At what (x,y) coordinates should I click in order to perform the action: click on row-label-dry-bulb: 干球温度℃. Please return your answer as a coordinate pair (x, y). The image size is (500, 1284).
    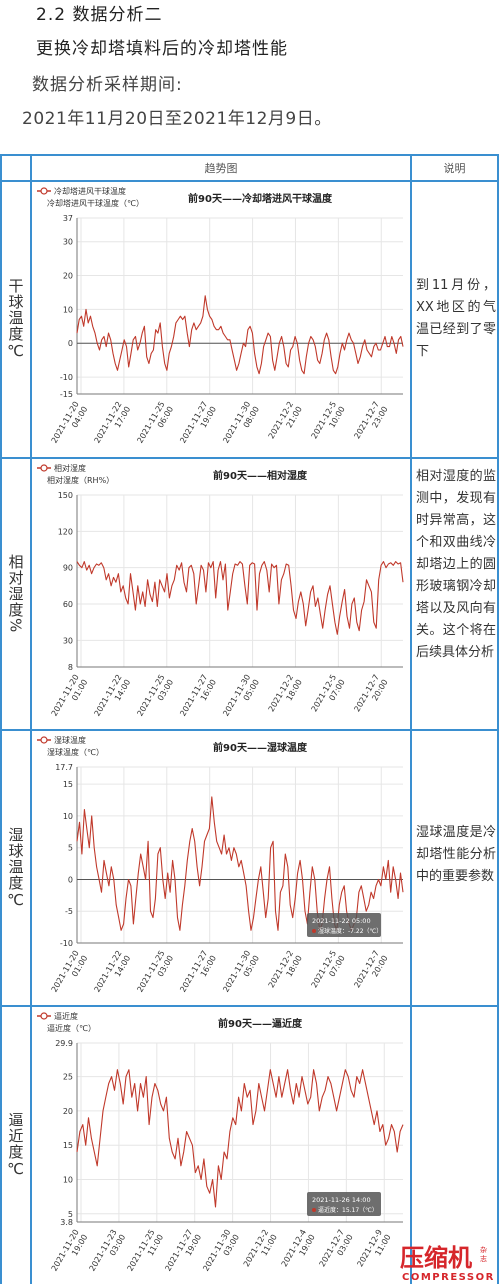
    Looking at the image, I should click on (15, 319).